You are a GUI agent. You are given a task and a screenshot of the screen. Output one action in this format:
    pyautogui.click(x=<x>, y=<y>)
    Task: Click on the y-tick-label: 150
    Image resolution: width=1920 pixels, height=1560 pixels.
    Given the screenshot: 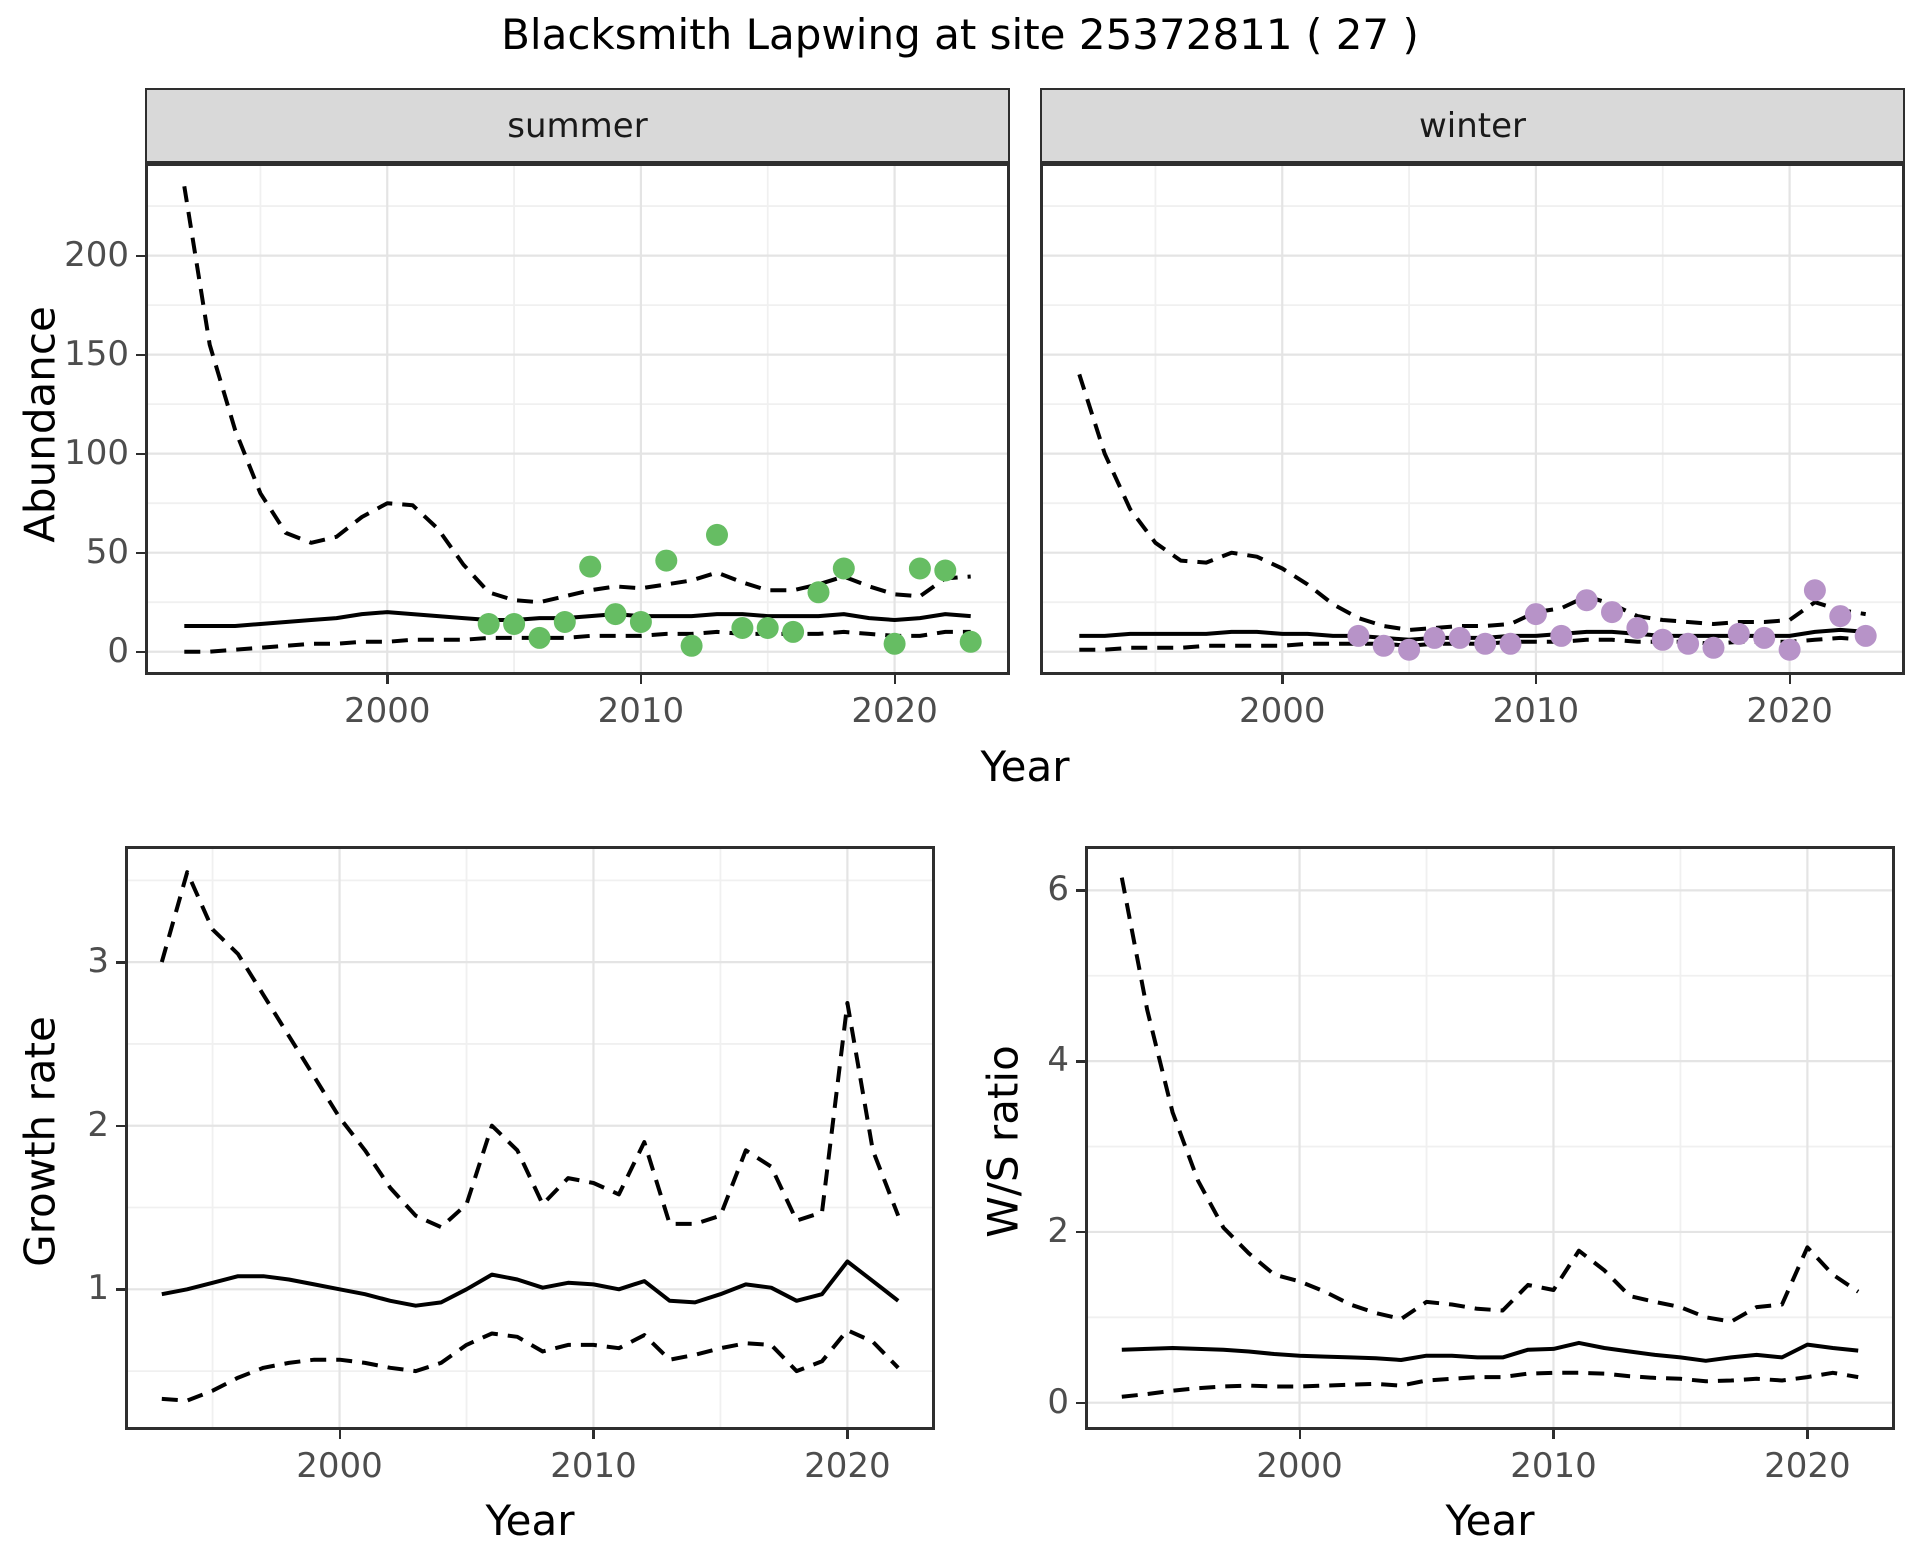 What is the action you would take?
    pyautogui.click(x=96, y=353)
    